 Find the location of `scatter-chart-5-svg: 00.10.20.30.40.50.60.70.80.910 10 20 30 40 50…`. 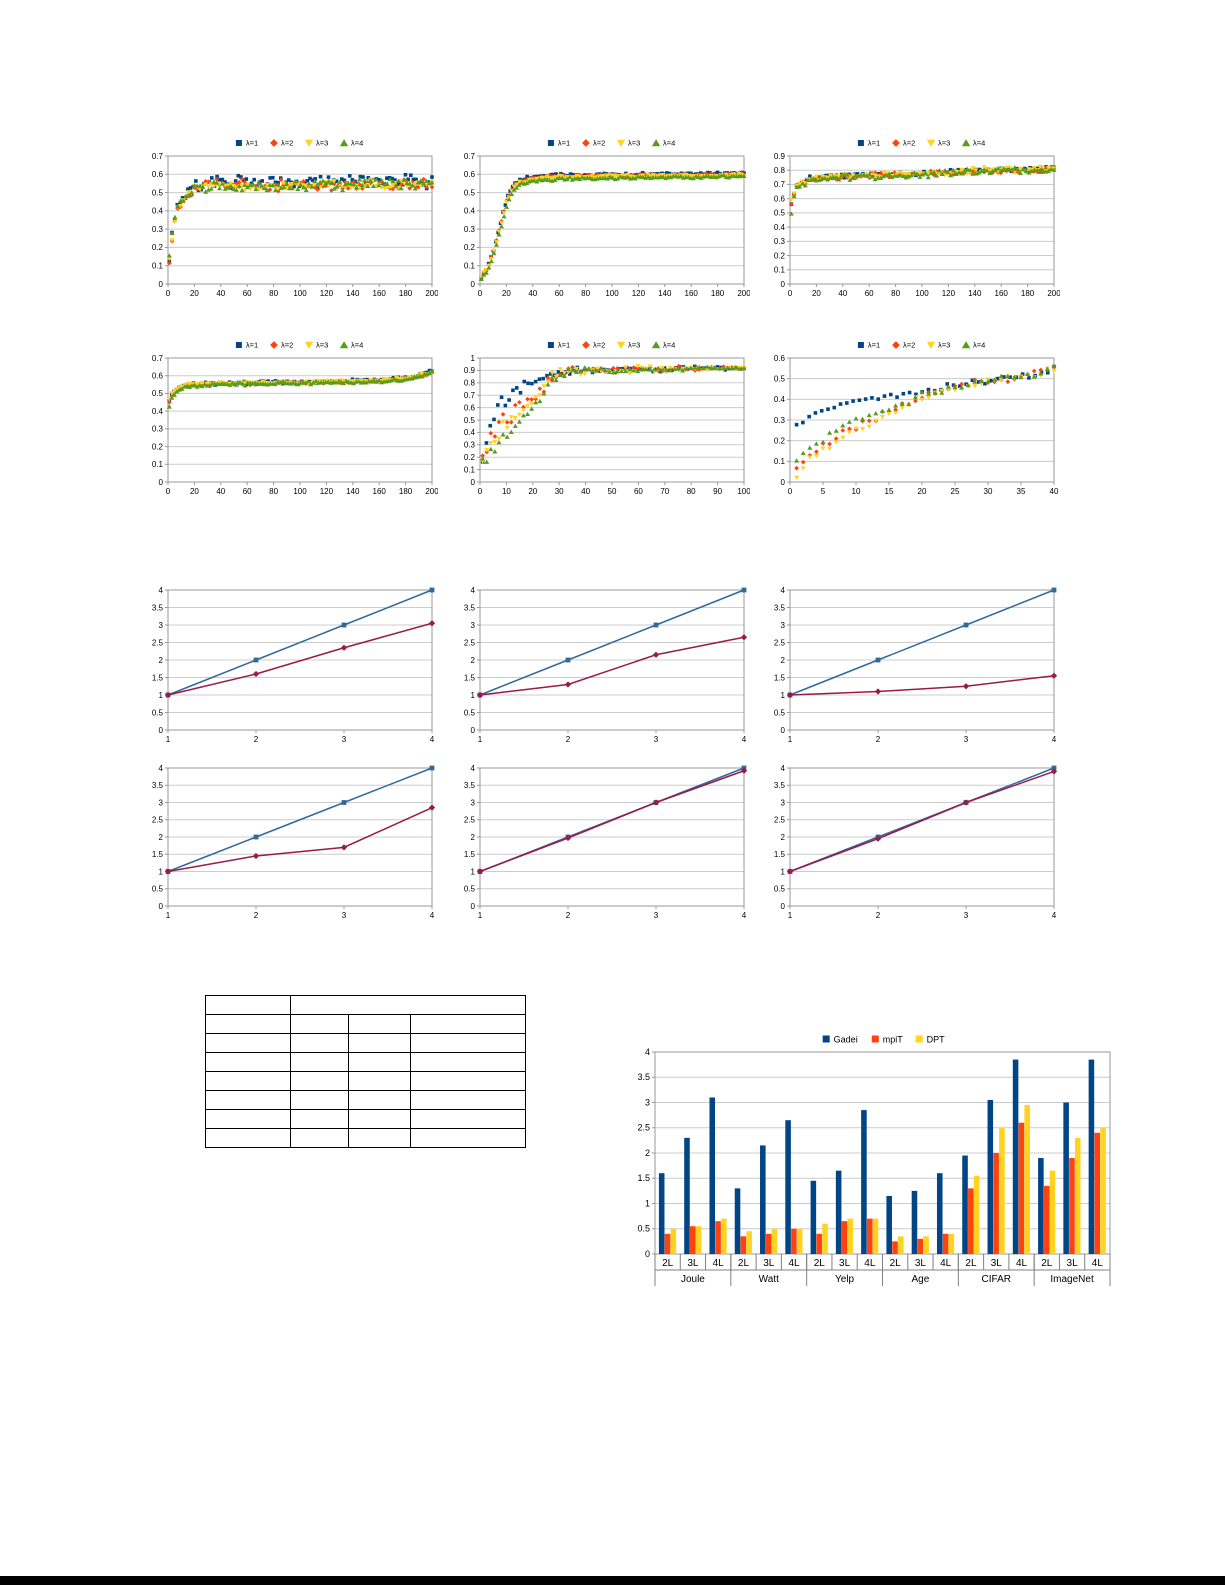

scatter-chart-5-svg: 00.10.20.30.40.50.60.70.80.910 10 20 30 40 50… is located at coordinates (607, 418).